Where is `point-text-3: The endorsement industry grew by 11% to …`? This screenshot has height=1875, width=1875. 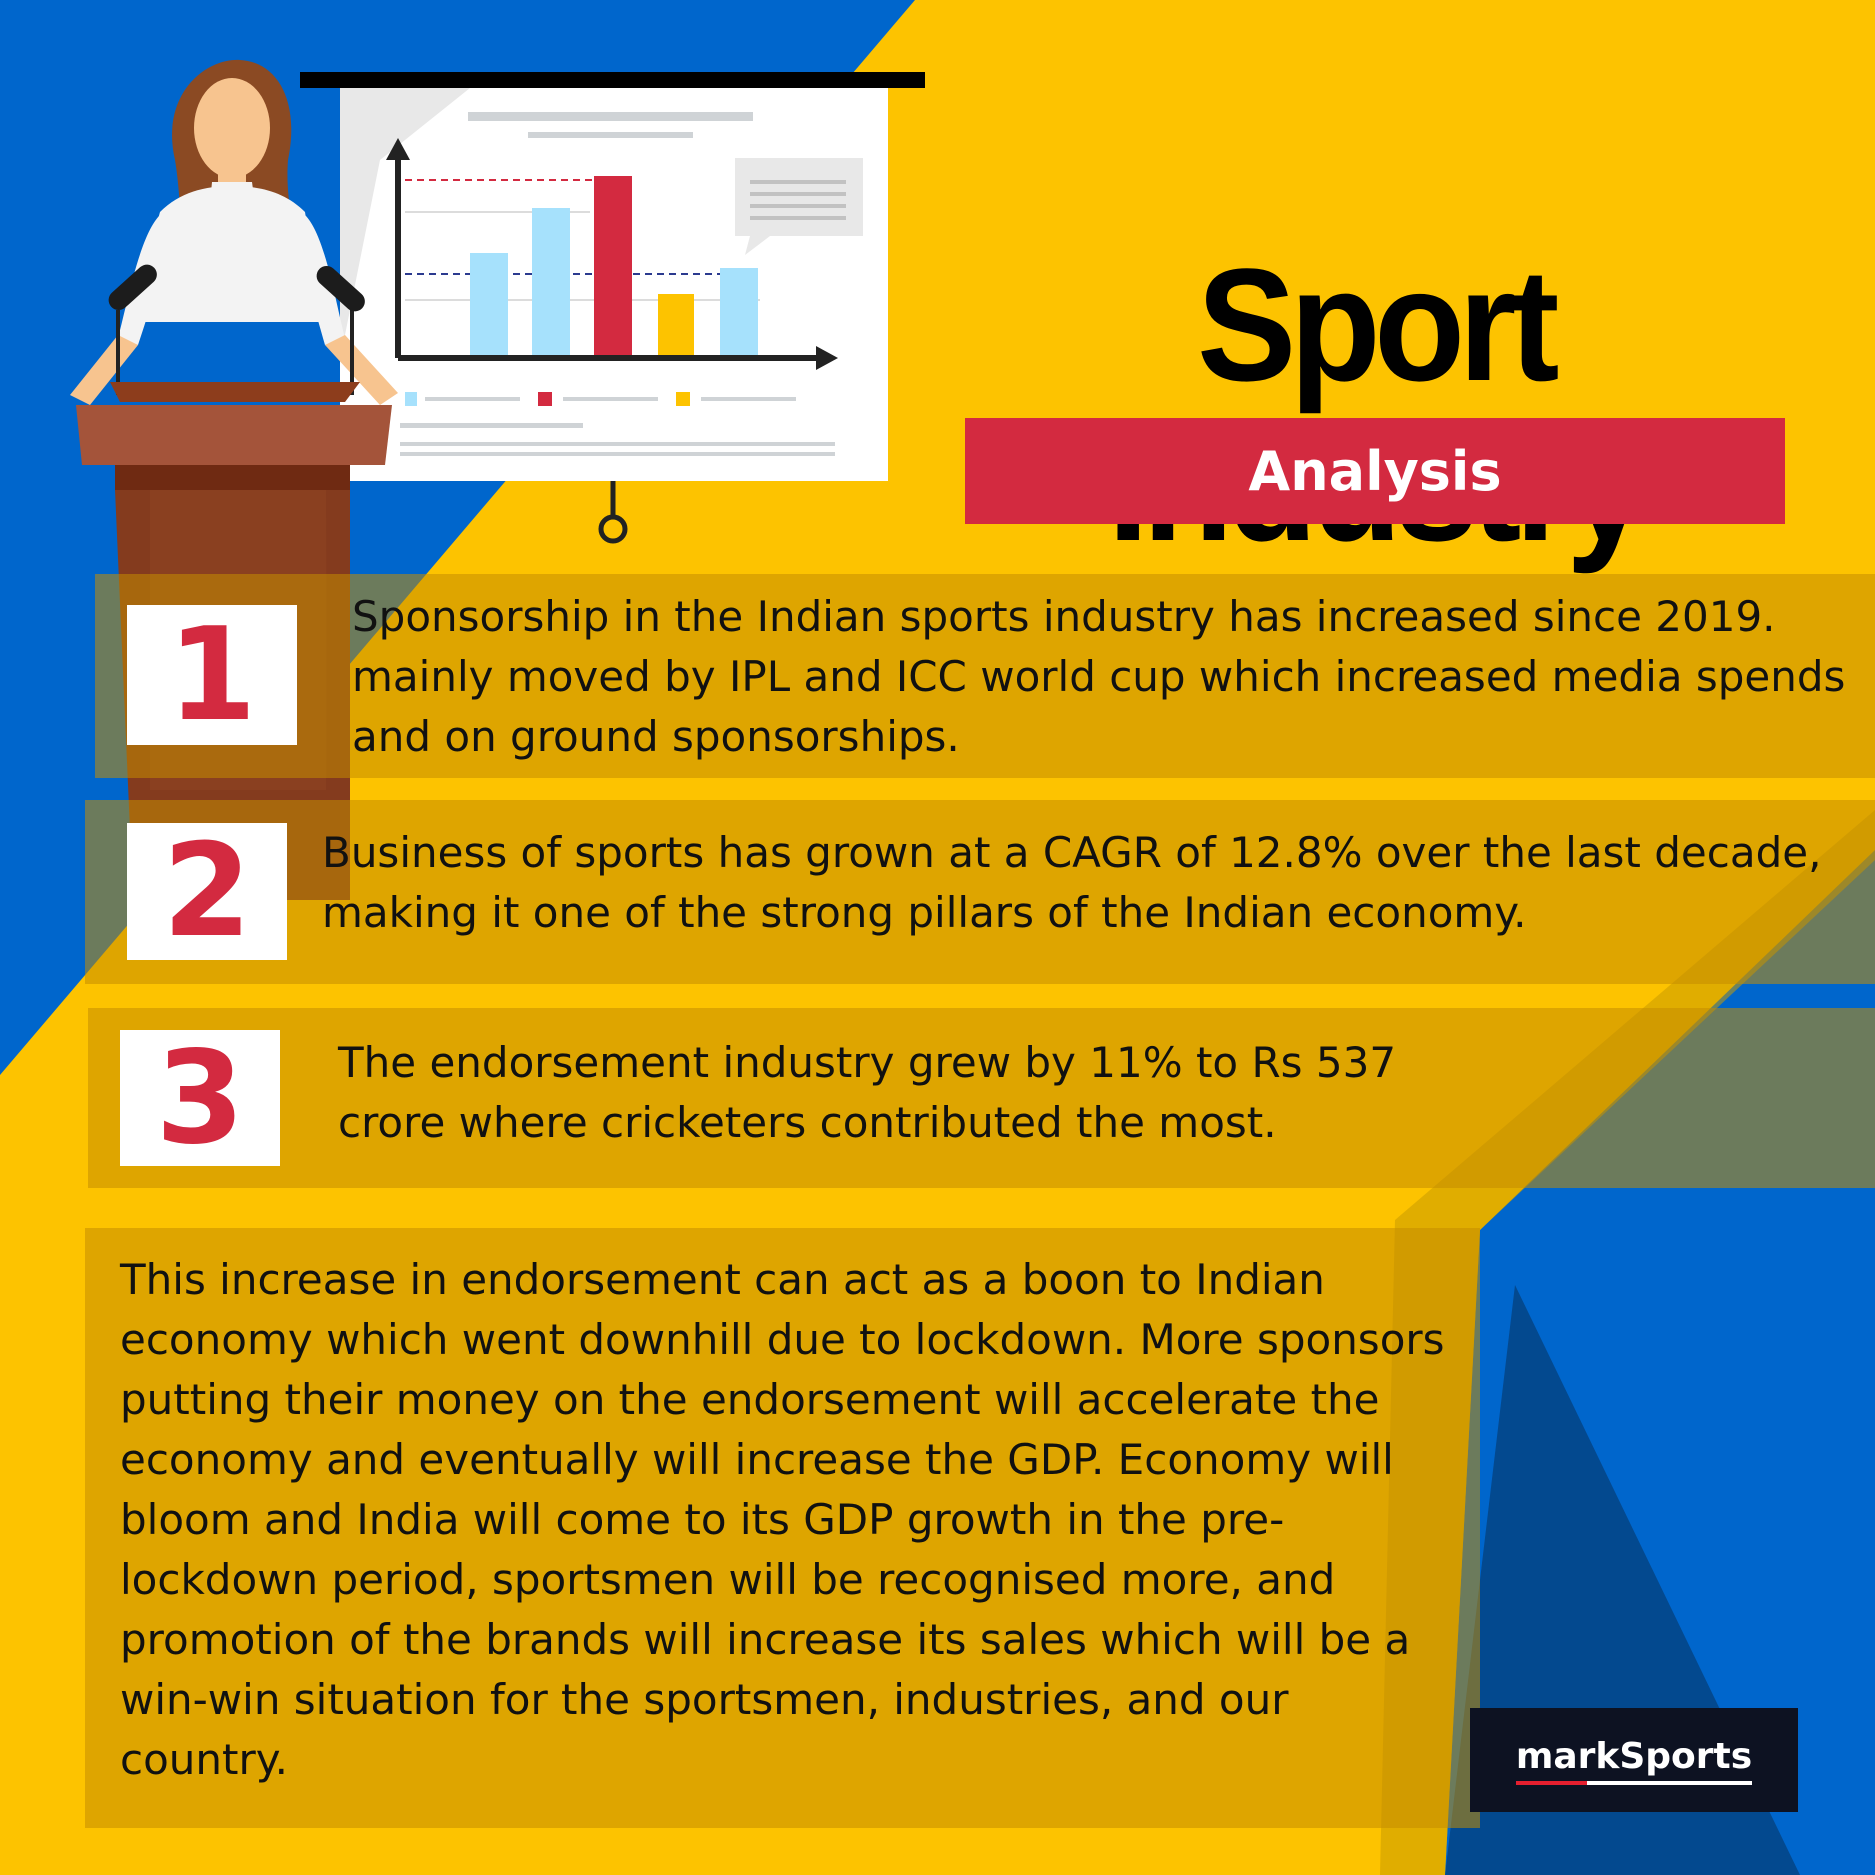 point-text-3: The endorsement industry grew by 11% to … is located at coordinates (867, 1092).